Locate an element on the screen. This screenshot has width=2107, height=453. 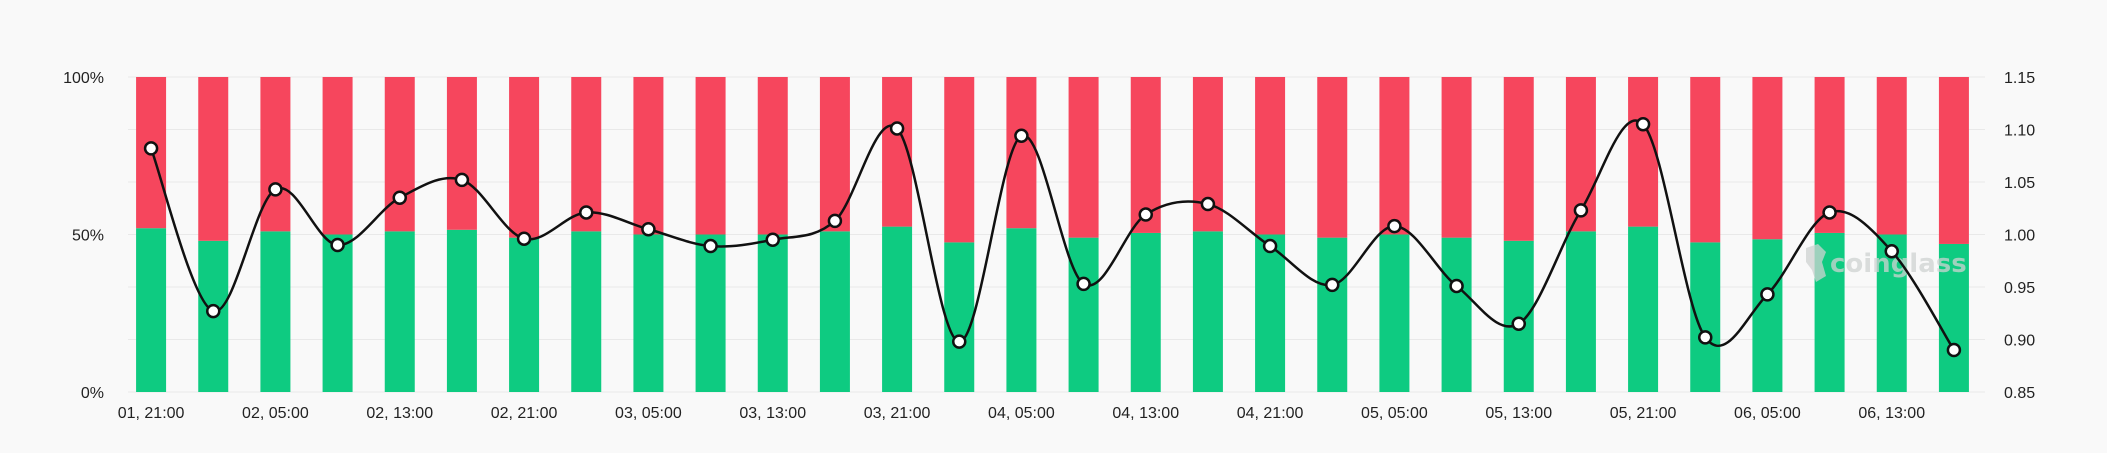
watermark-logo-icon is located at coordinates (1816, 263).